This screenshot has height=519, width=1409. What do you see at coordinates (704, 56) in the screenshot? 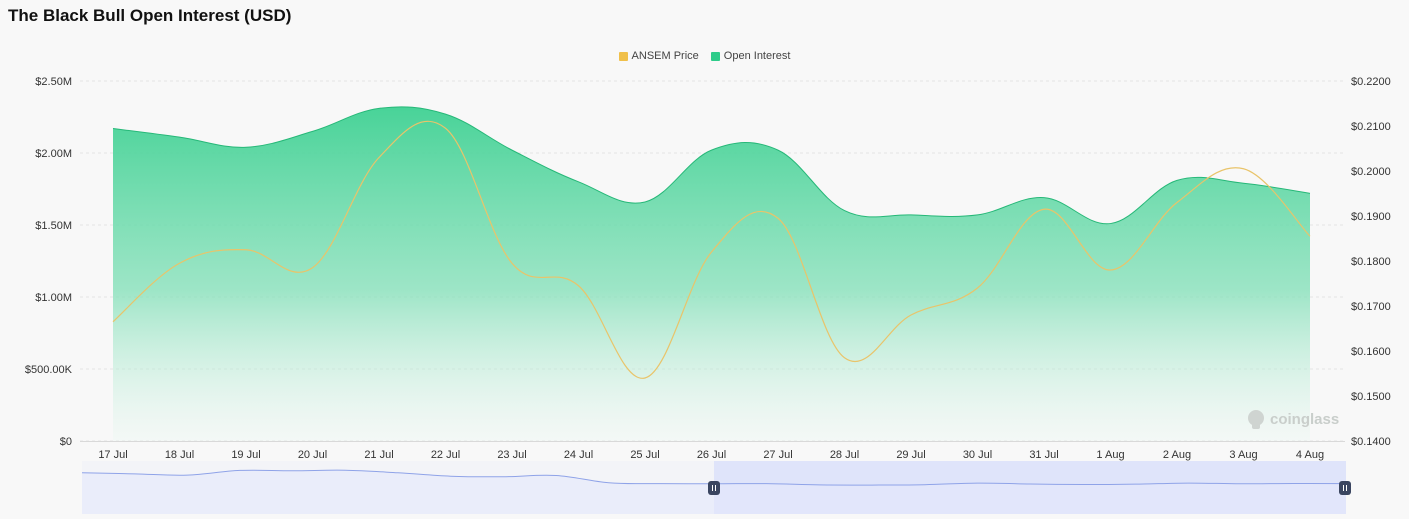
I see `legend: ANSEM Price Open Interest` at bounding box center [704, 56].